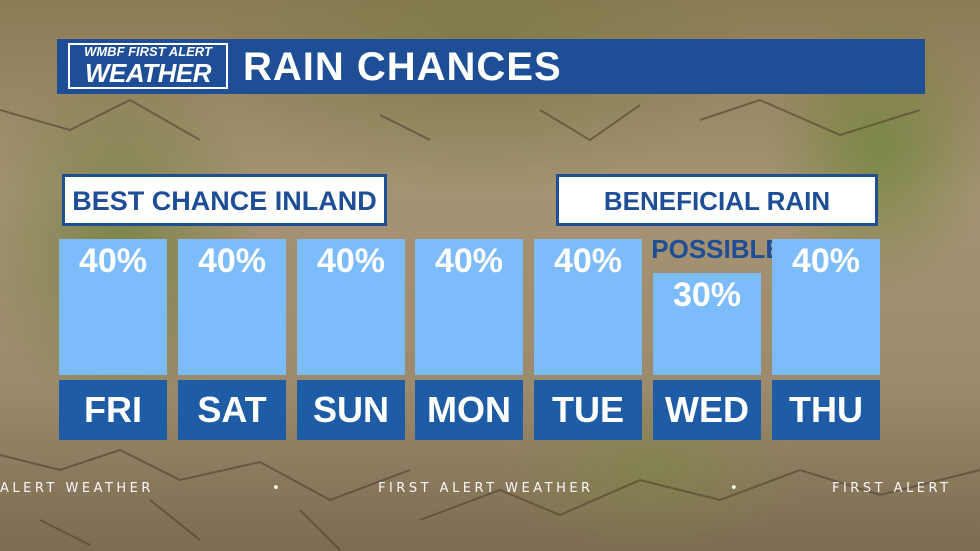 The image size is (980, 551). I want to click on rain-bar-value-sat: 40%, so click(232, 261).